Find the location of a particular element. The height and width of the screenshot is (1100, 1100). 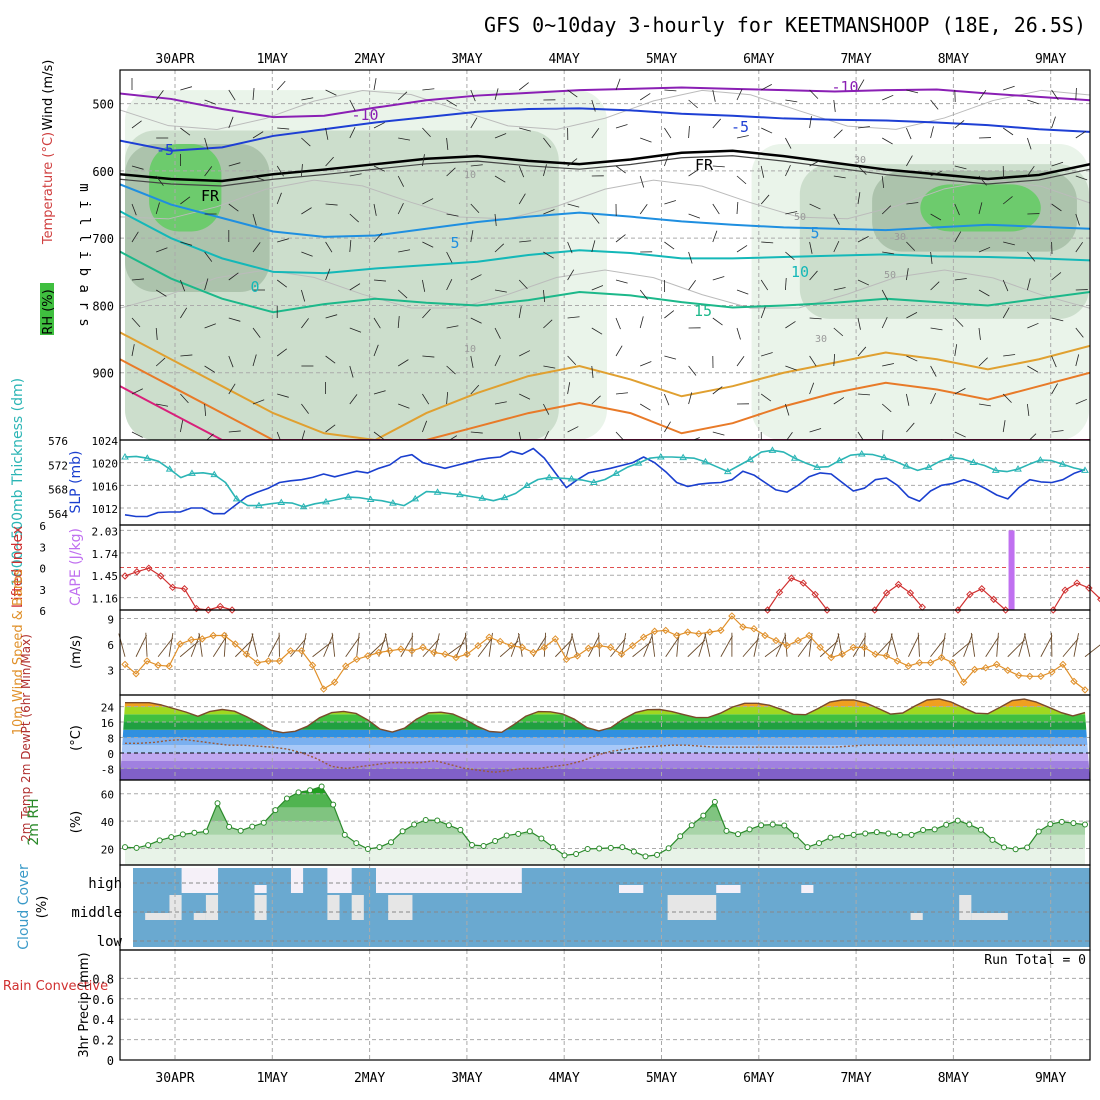

series-line-slp is located at coordinates (605, 482).